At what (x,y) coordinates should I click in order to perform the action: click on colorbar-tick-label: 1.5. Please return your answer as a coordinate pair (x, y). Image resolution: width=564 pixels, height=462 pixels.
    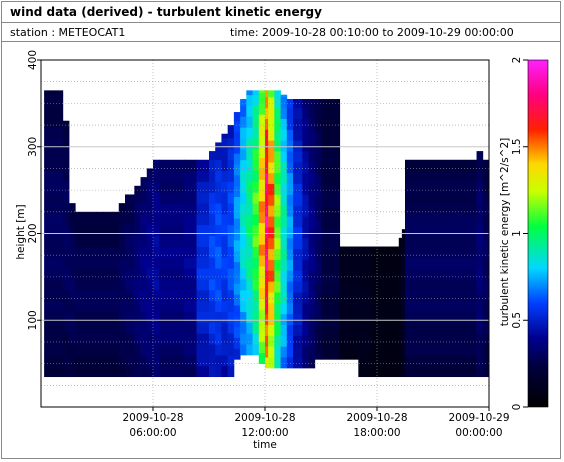
    Looking at the image, I should click on (517, 146).